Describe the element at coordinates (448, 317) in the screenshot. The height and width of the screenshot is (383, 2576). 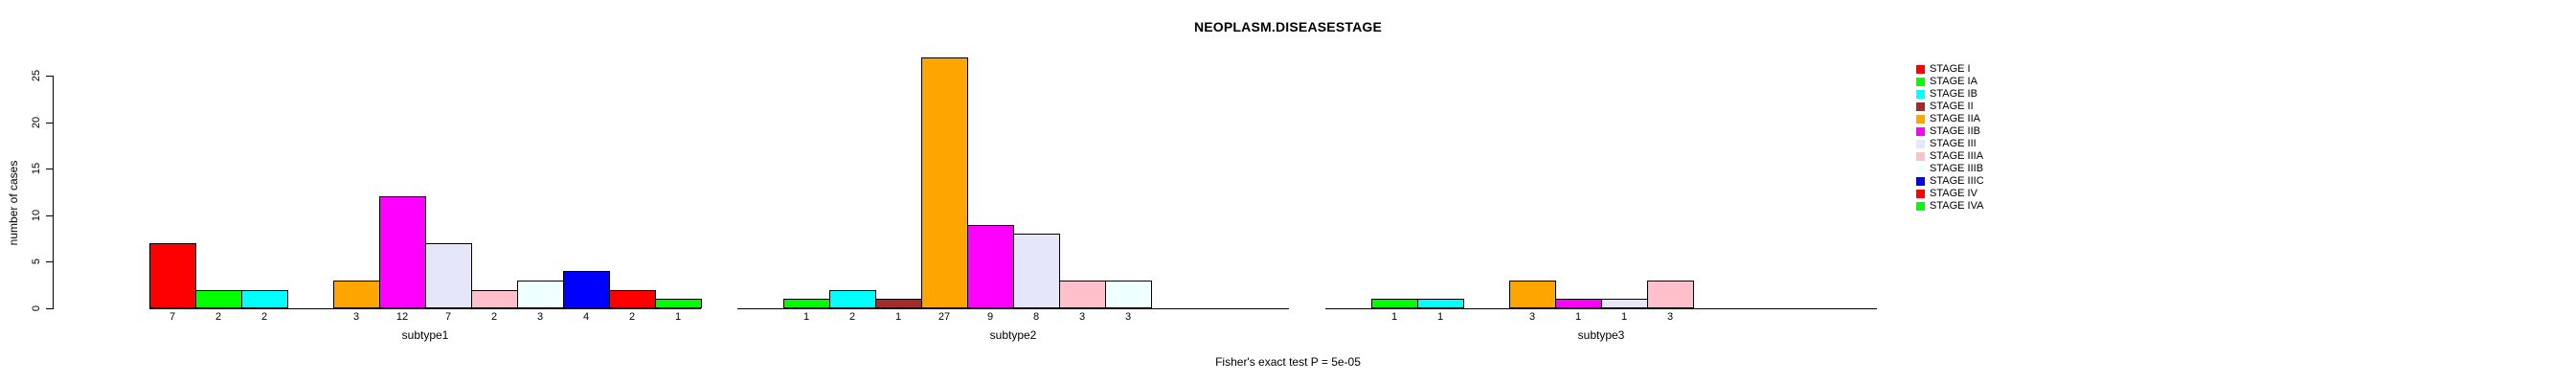
I see `bar-value-label: 7` at that location.